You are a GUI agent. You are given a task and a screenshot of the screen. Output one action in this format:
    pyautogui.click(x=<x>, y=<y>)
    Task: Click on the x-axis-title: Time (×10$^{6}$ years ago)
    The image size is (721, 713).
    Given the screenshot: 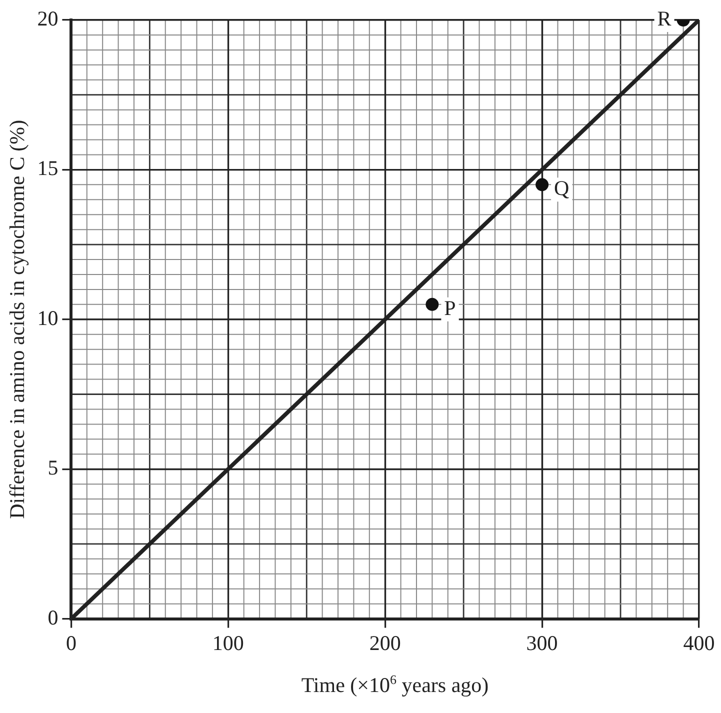 What is the action you would take?
    pyautogui.click(x=395, y=685)
    